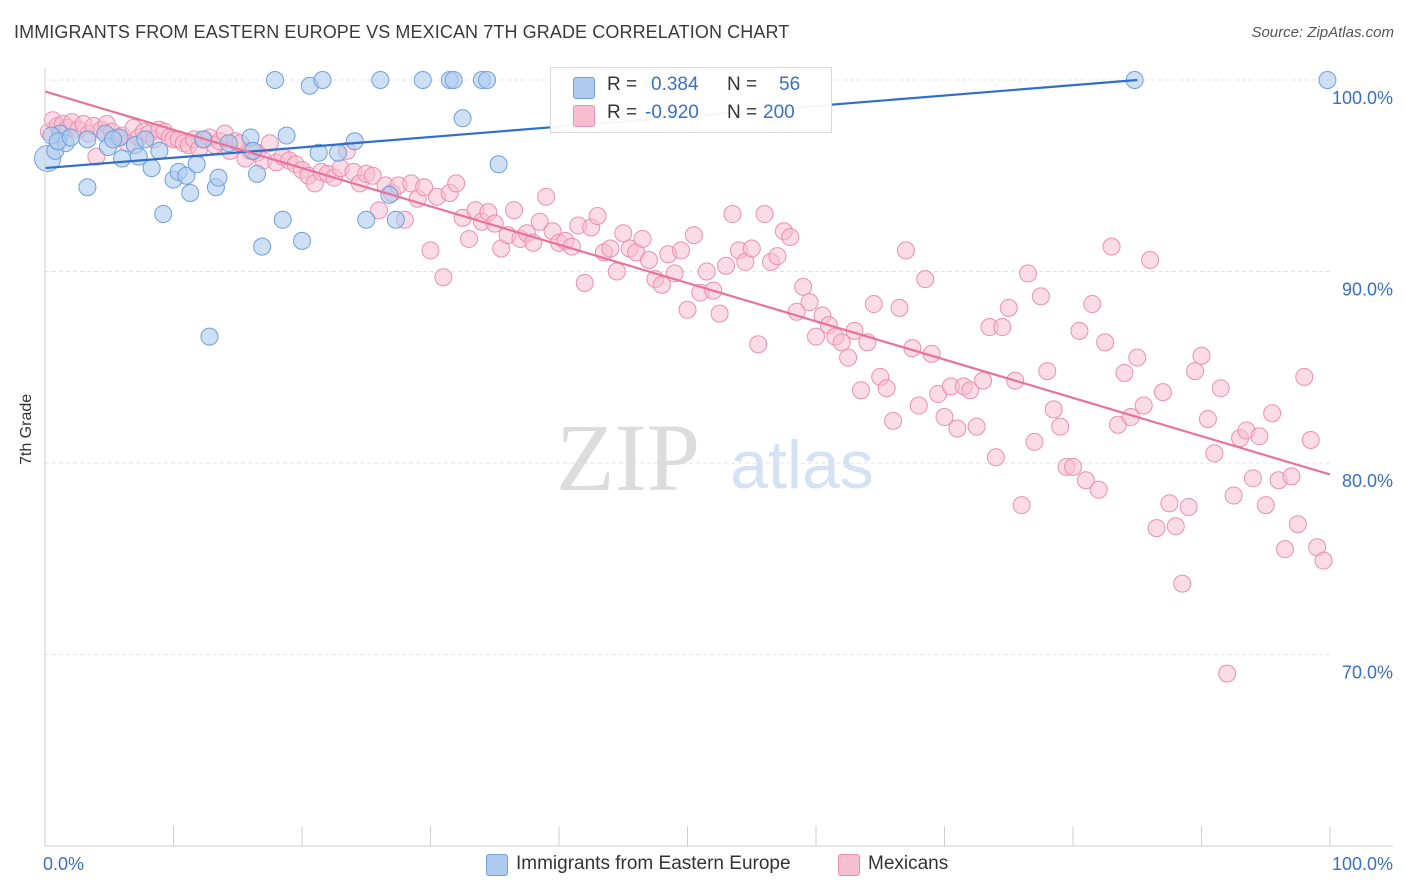 The height and width of the screenshot is (892, 1406). What do you see at coordinates (802, 465) in the screenshot?
I see `watermark-atlas: atlas` at bounding box center [802, 465].